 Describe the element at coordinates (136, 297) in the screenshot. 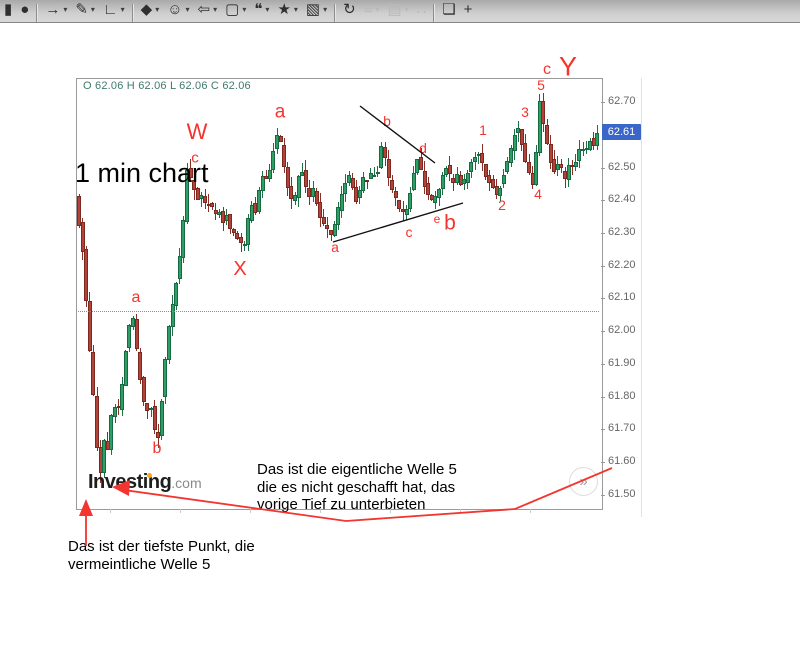

I see `wave-label-a: a` at that location.